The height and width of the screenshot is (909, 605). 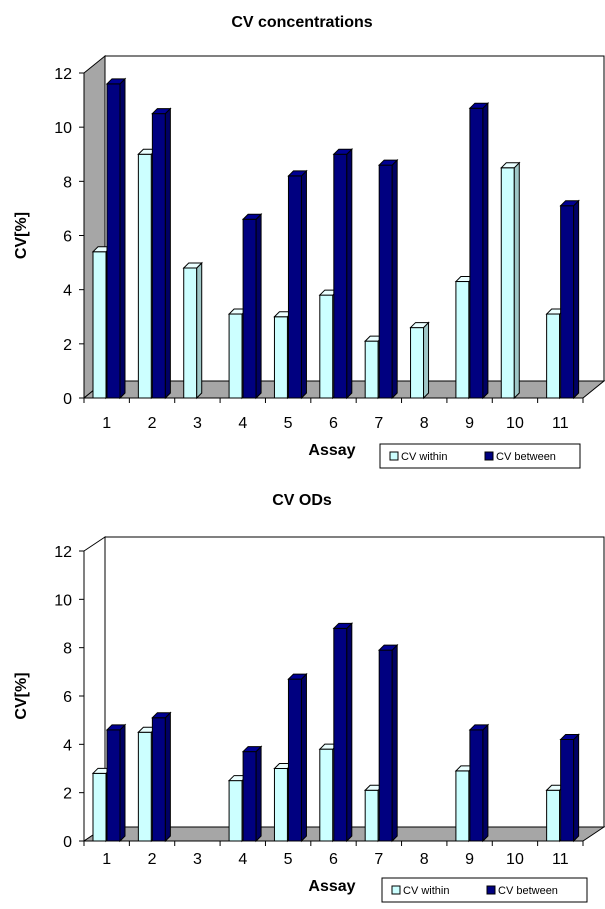 What do you see at coordinates (63, 128) in the screenshot?
I see `y-tick-label: 10` at bounding box center [63, 128].